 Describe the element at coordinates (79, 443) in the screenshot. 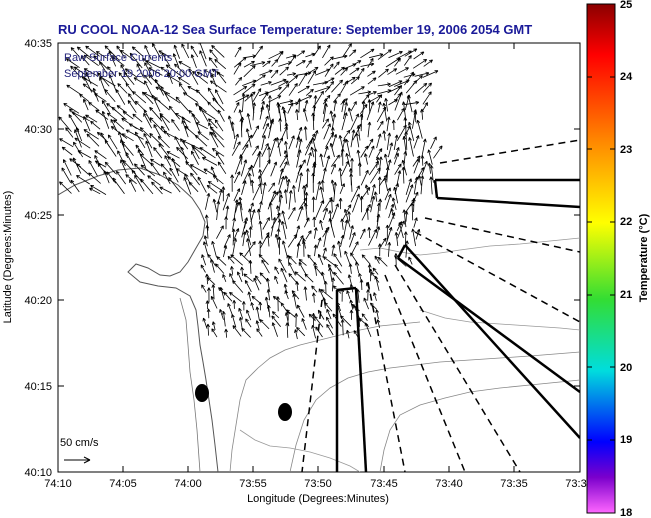

I see `scale-label: 50 cm/s` at that location.